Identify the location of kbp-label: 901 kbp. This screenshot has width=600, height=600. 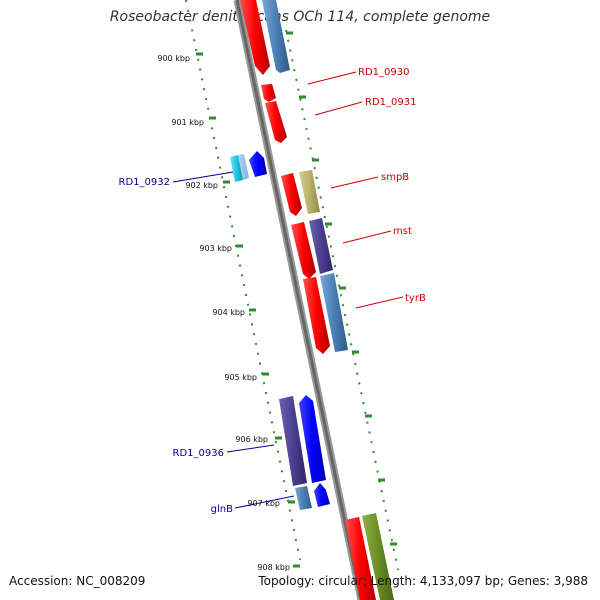
(187, 122).